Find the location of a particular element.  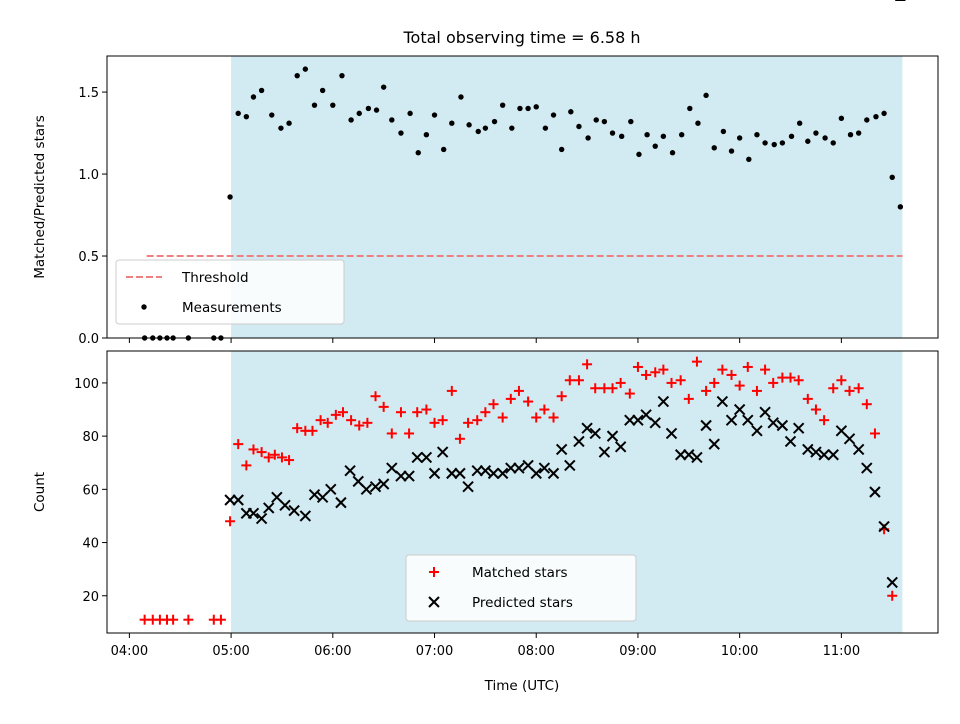

chart-title: Total observing time = 6.58 h is located at coordinates (521, 37).